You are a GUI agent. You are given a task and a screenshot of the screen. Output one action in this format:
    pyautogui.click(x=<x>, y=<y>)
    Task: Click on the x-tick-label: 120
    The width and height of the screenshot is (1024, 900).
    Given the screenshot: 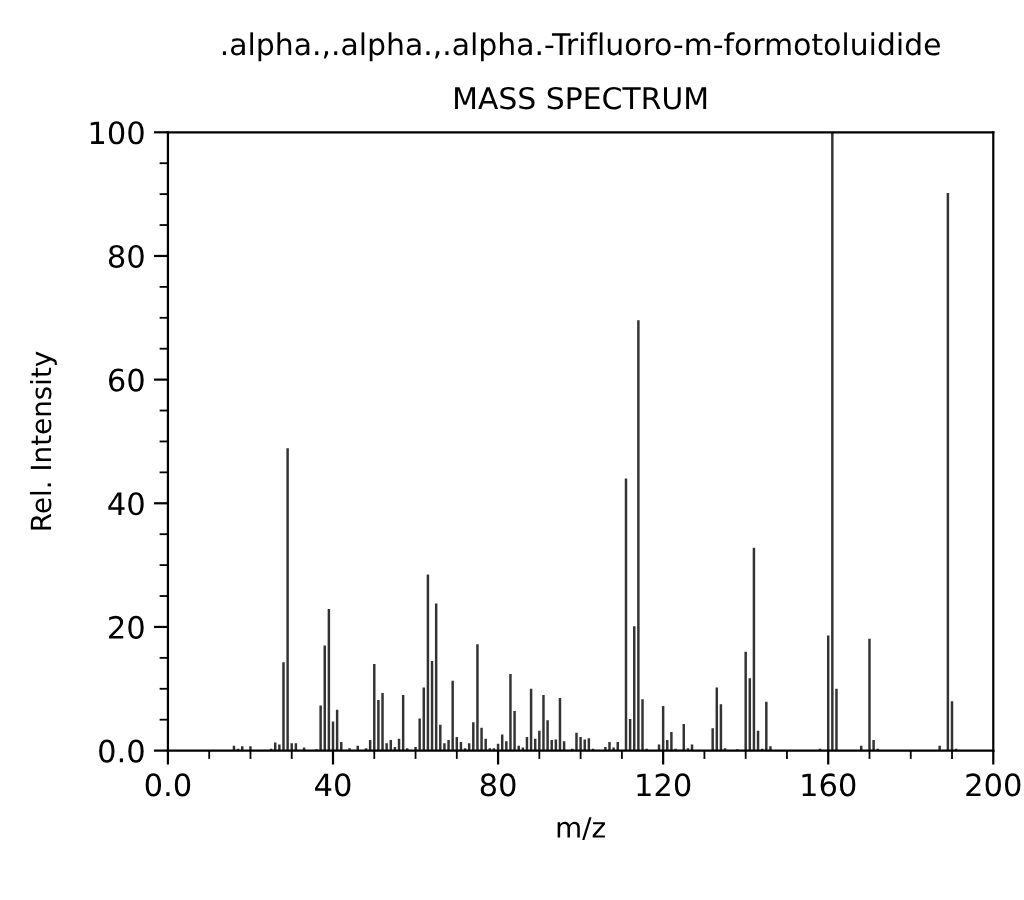 What is the action you would take?
    pyautogui.click(x=664, y=785)
    